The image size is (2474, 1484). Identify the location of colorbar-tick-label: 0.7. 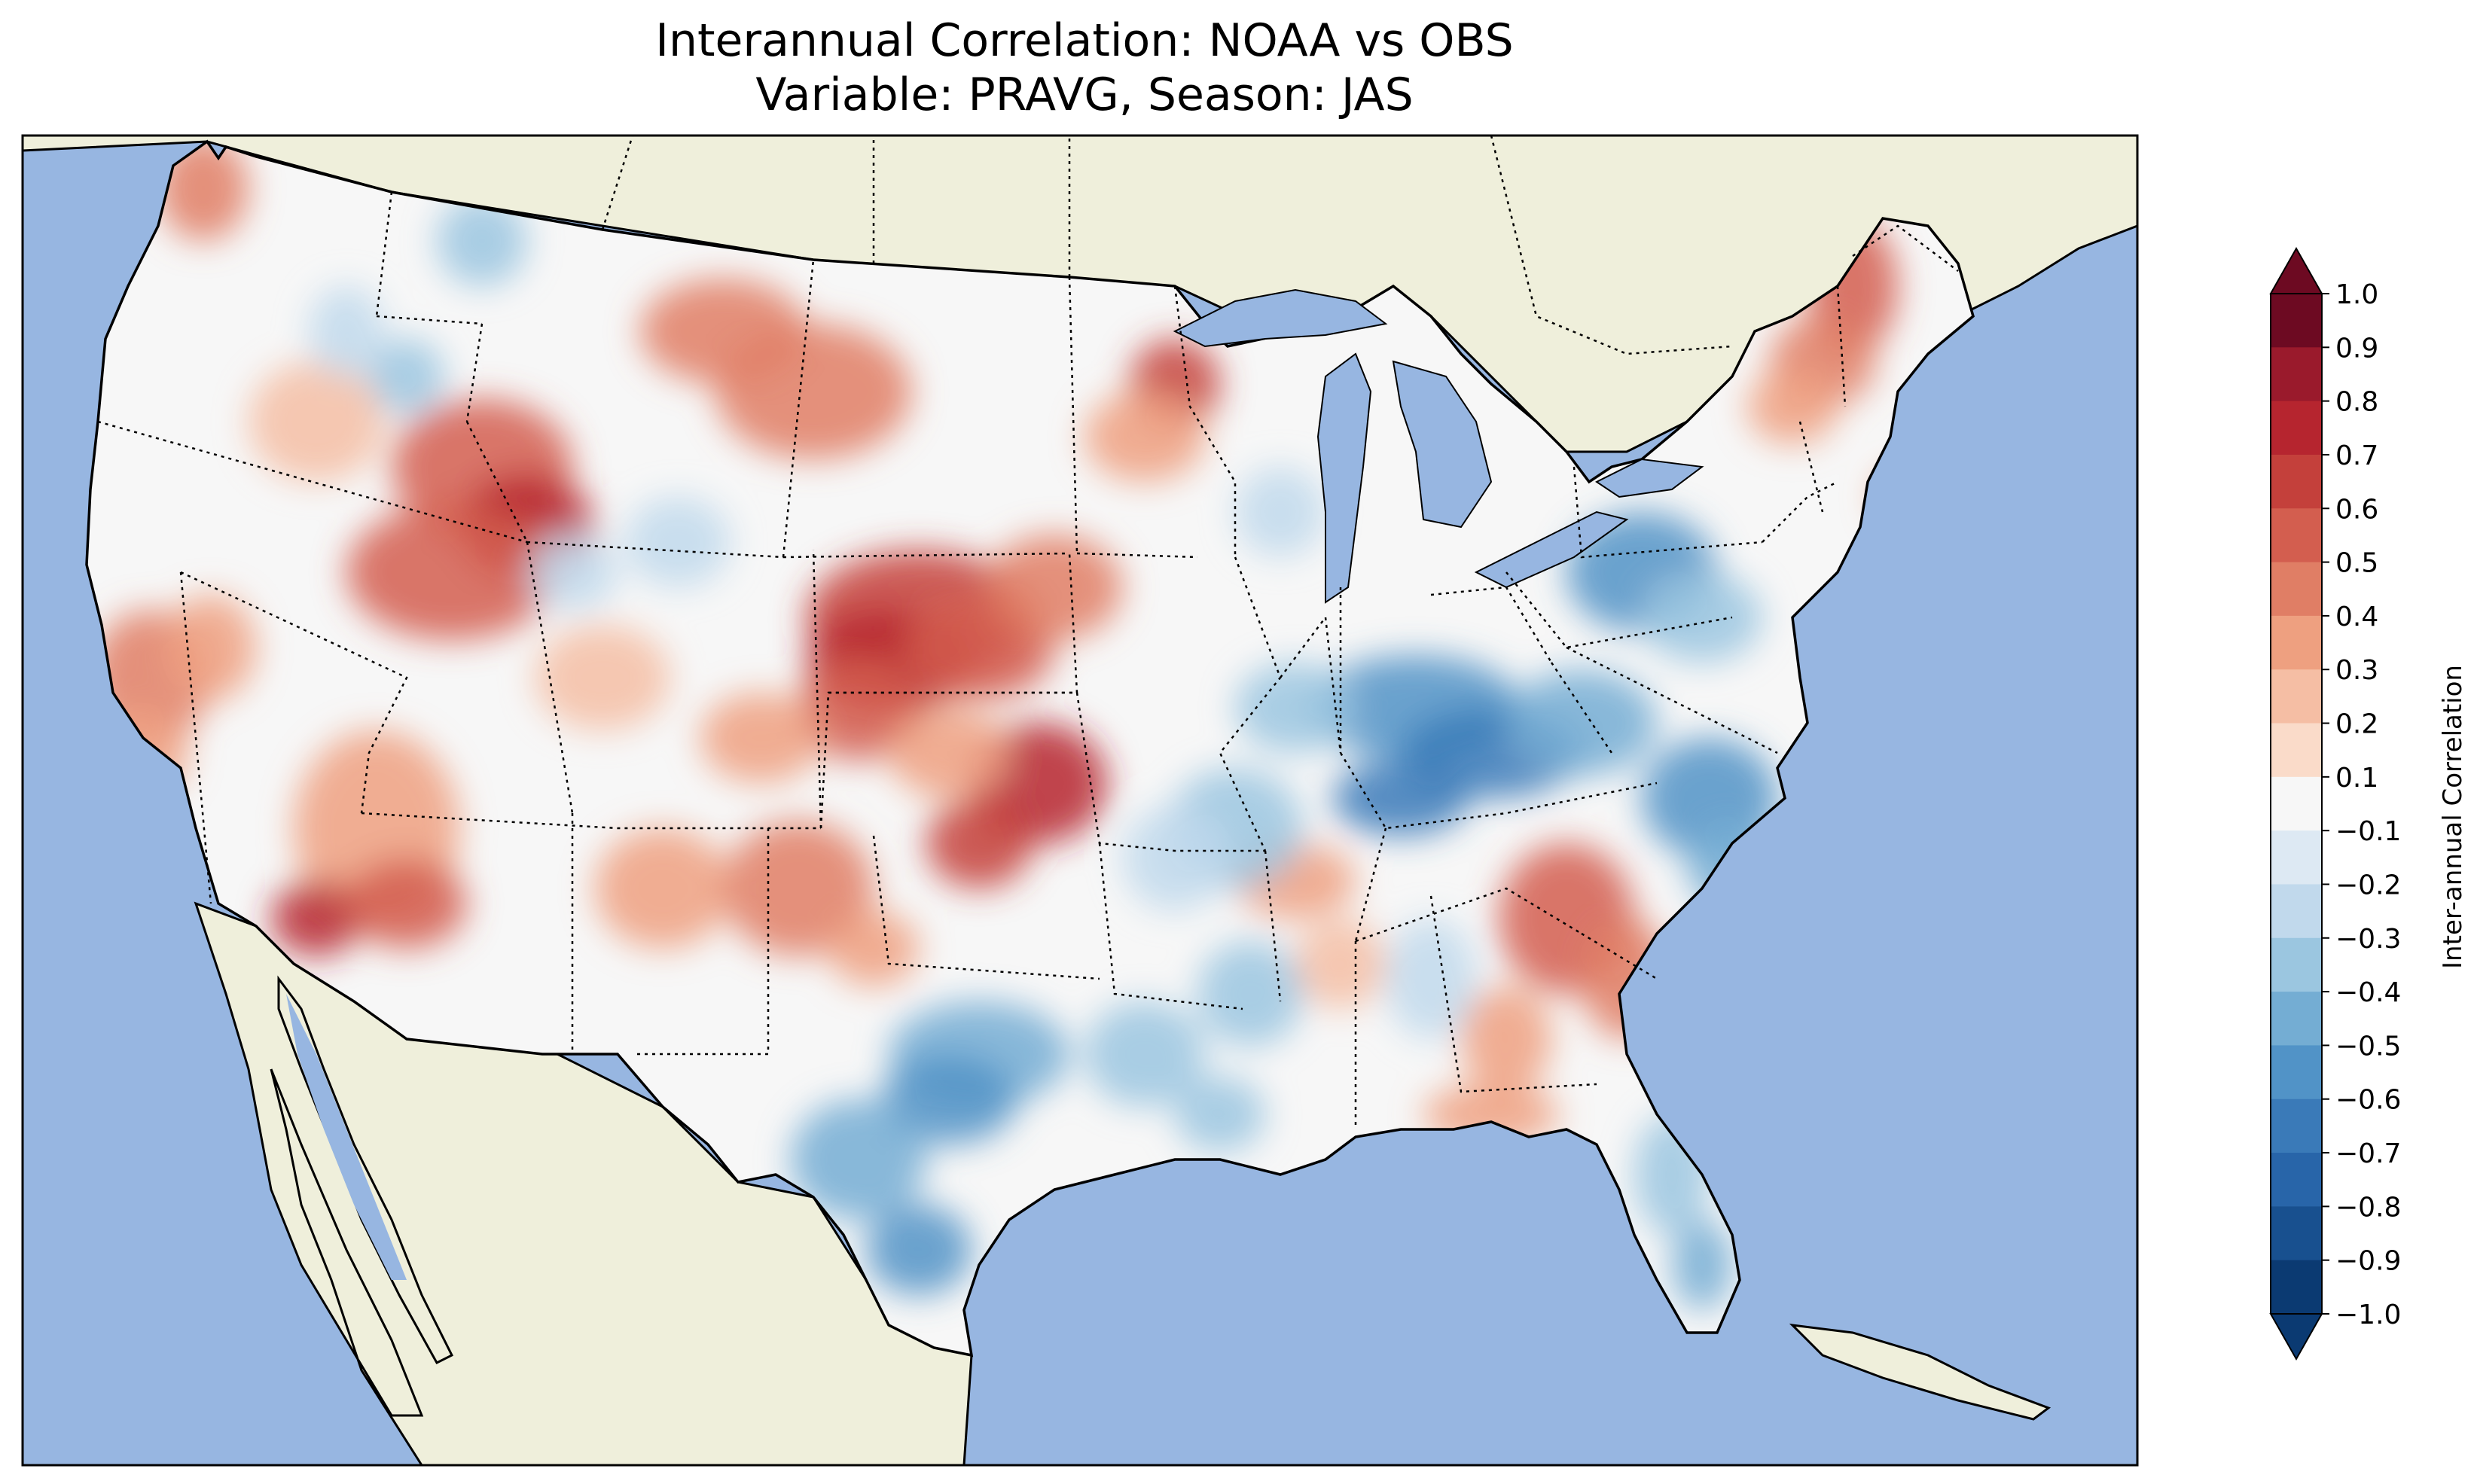
(2356, 455).